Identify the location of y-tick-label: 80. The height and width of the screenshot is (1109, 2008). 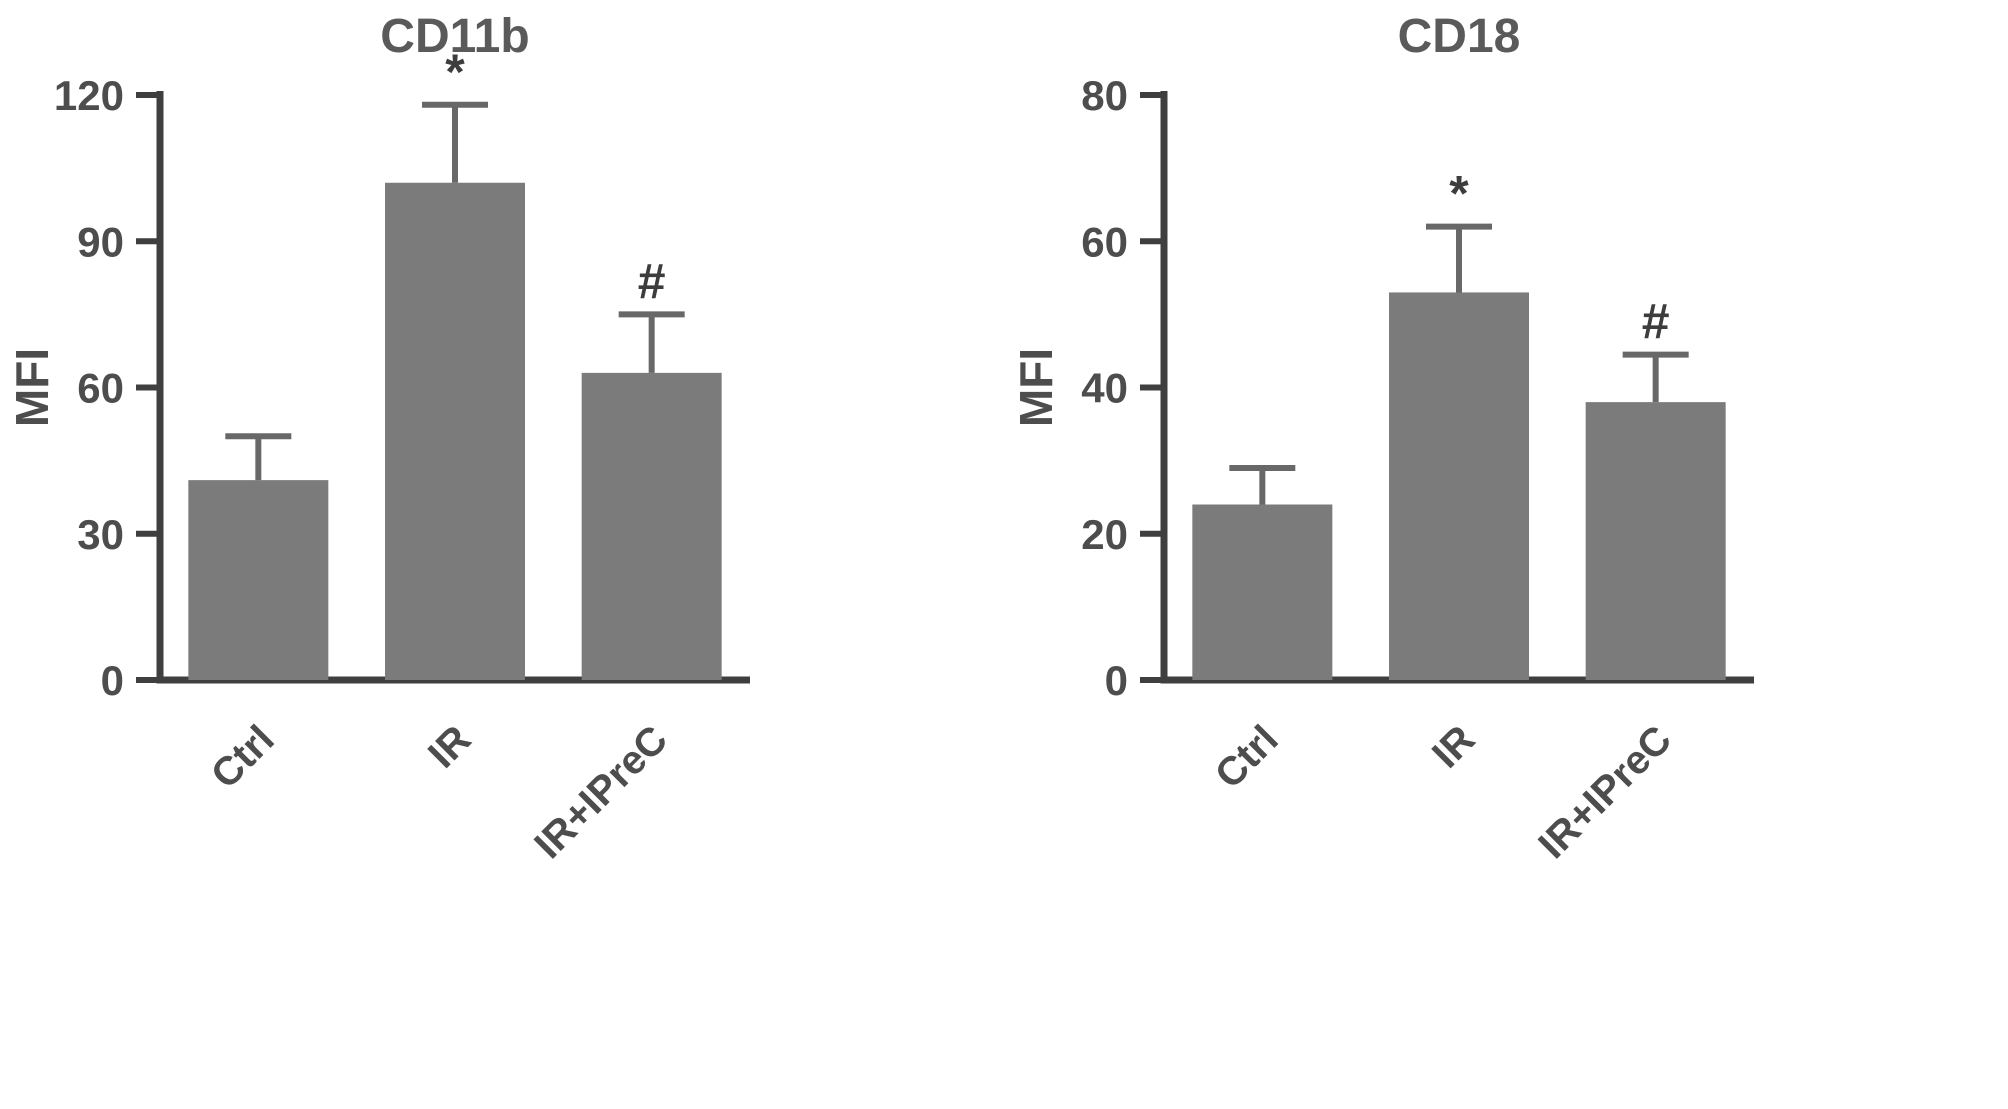
(1104, 95).